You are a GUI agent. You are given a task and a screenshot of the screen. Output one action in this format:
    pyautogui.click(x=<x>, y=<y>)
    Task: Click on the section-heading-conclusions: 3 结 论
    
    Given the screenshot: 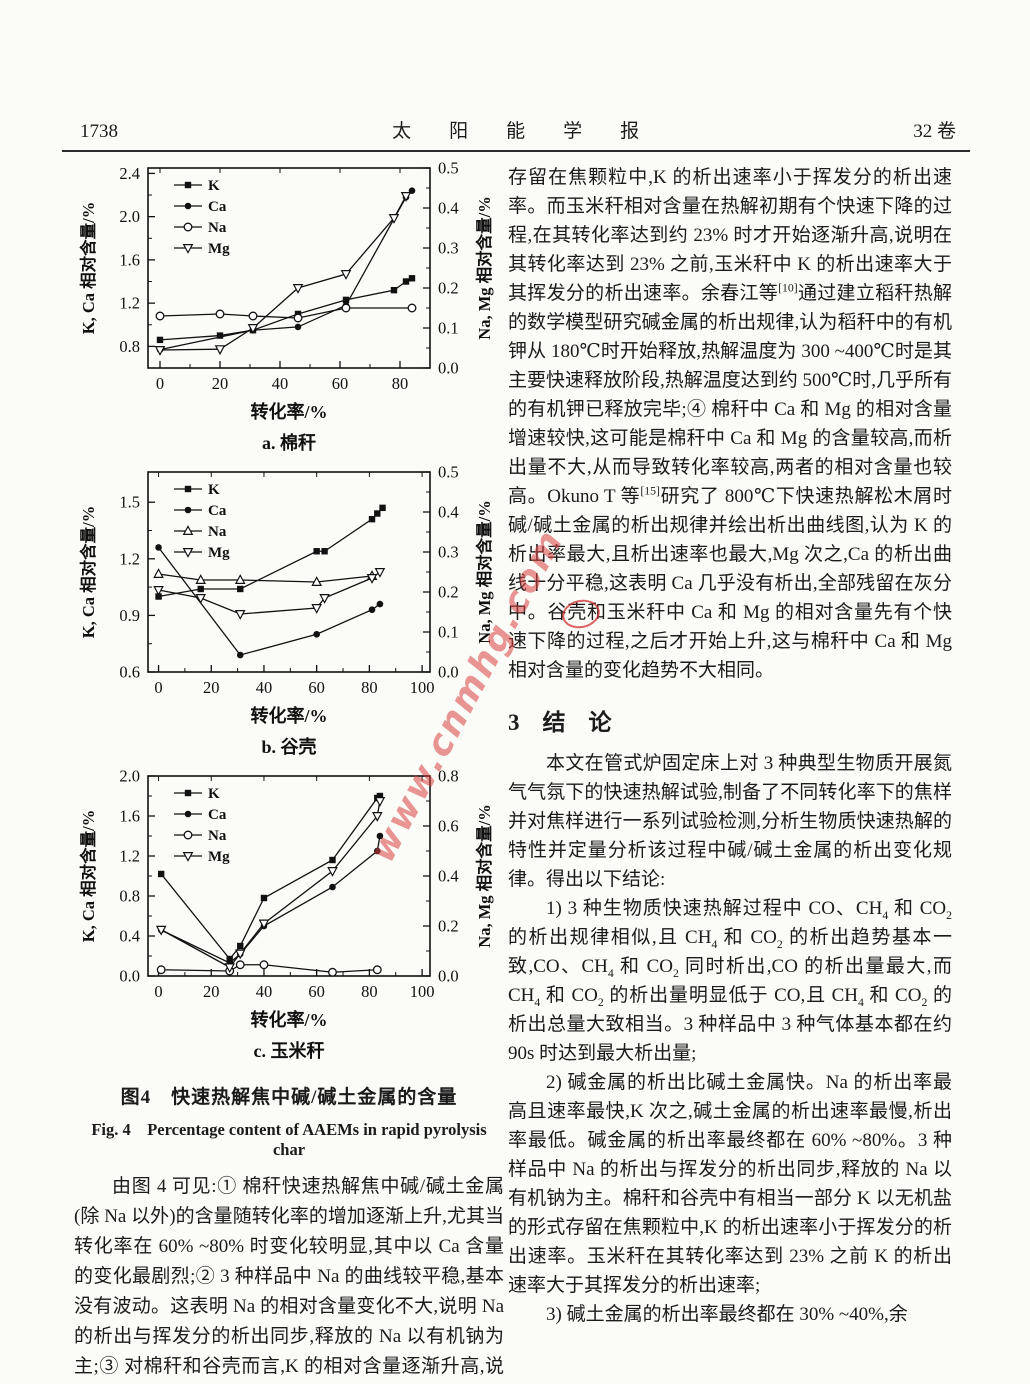 What is the action you would take?
    pyautogui.click(x=560, y=722)
    